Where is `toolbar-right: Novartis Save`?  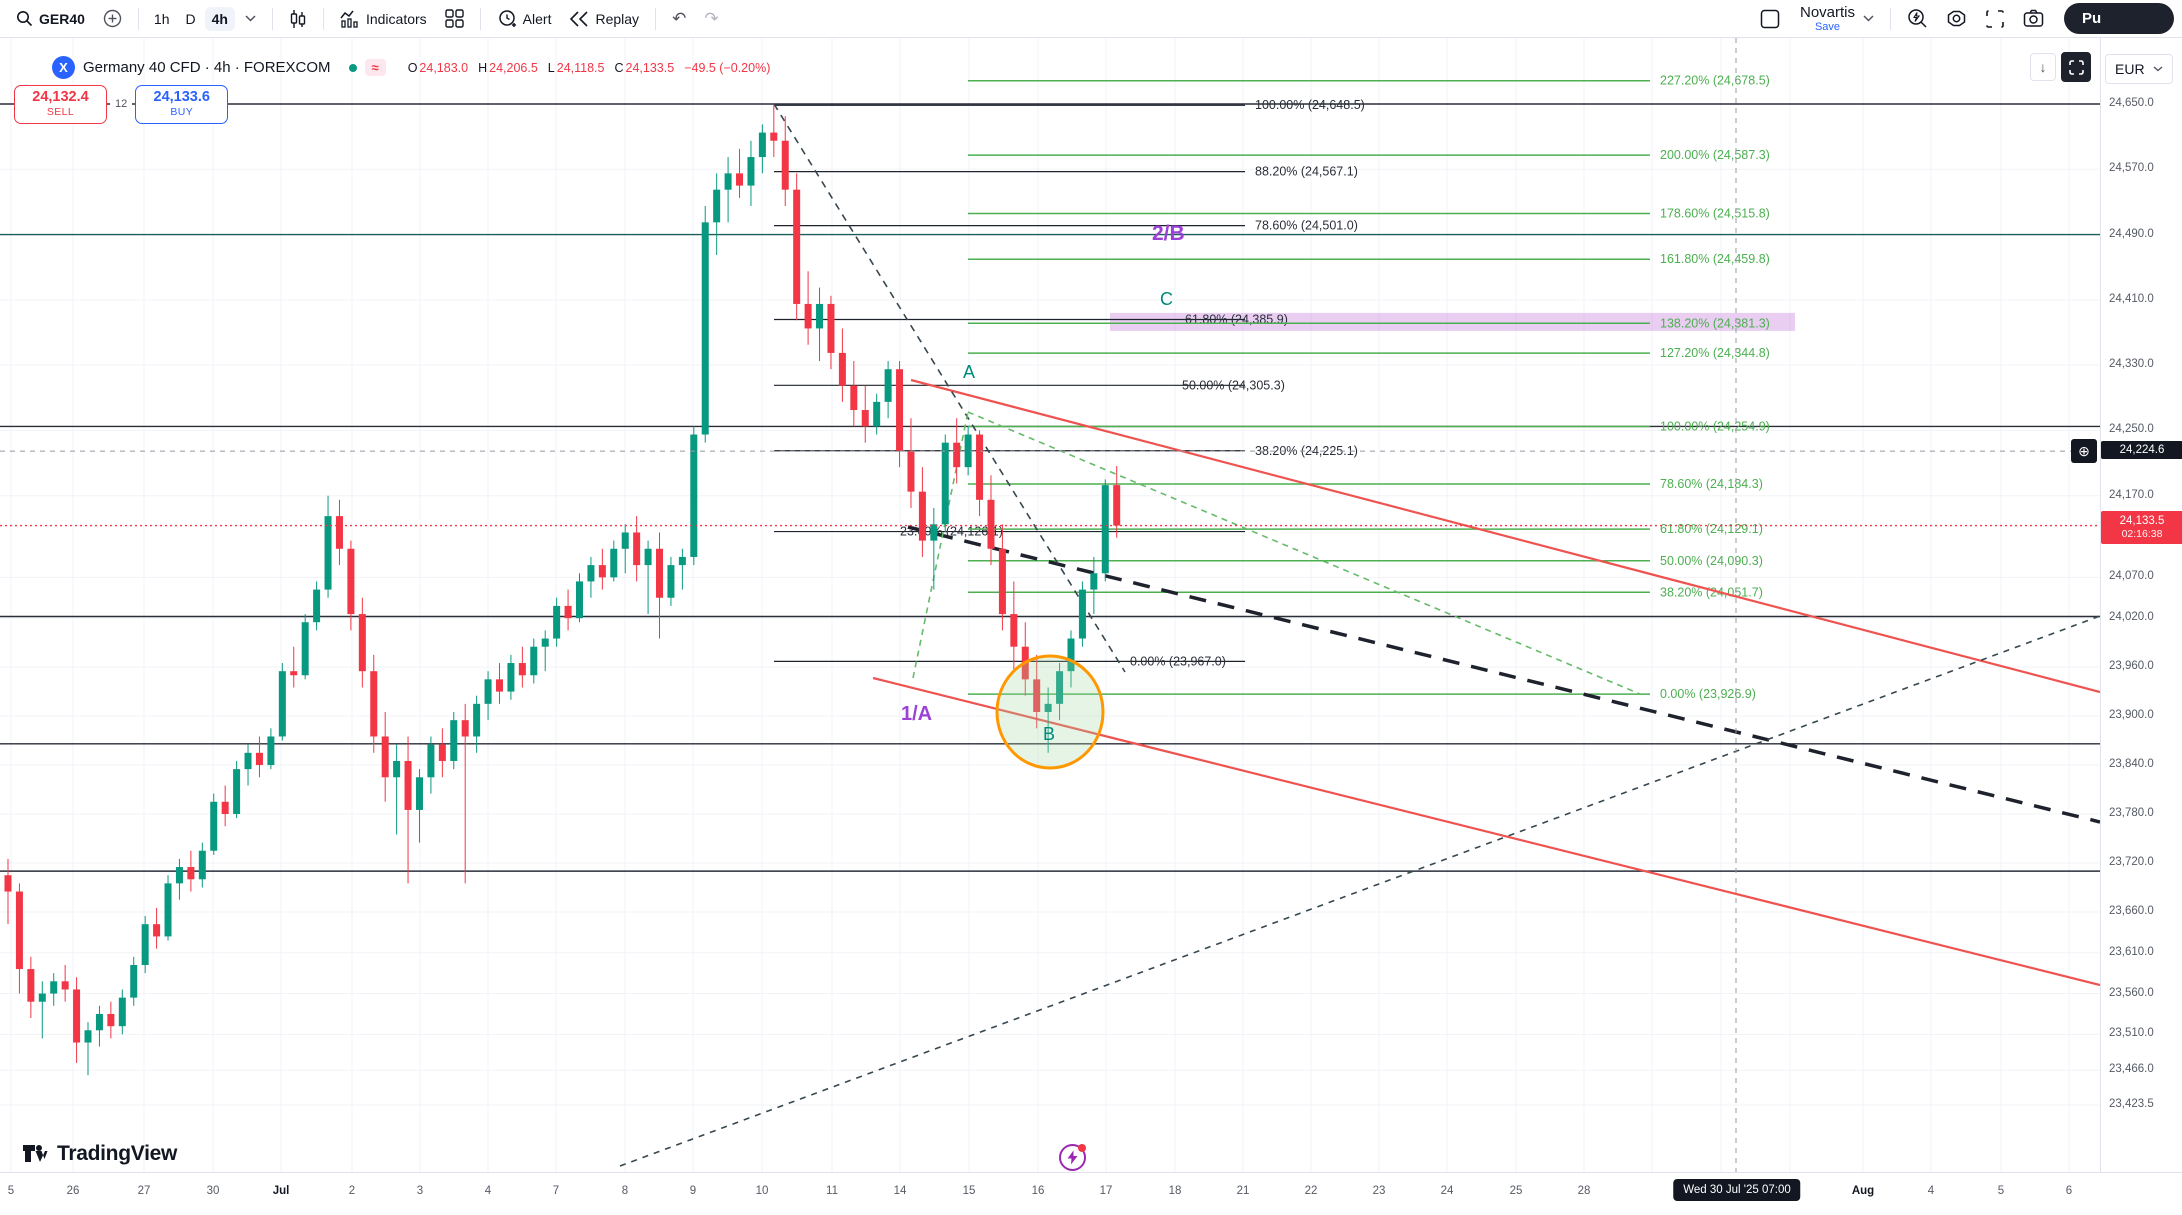 toolbar-right: Novartis Save is located at coordinates (1963, 19).